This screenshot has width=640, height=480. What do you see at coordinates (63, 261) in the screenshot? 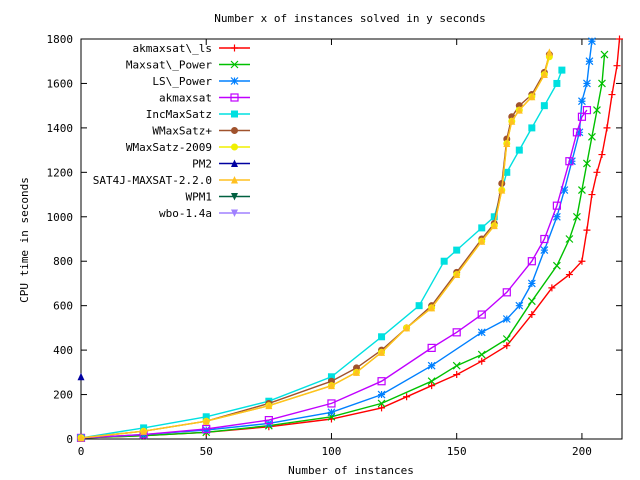
I see `y-tick-label: 800` at bounding box center [63, 261].